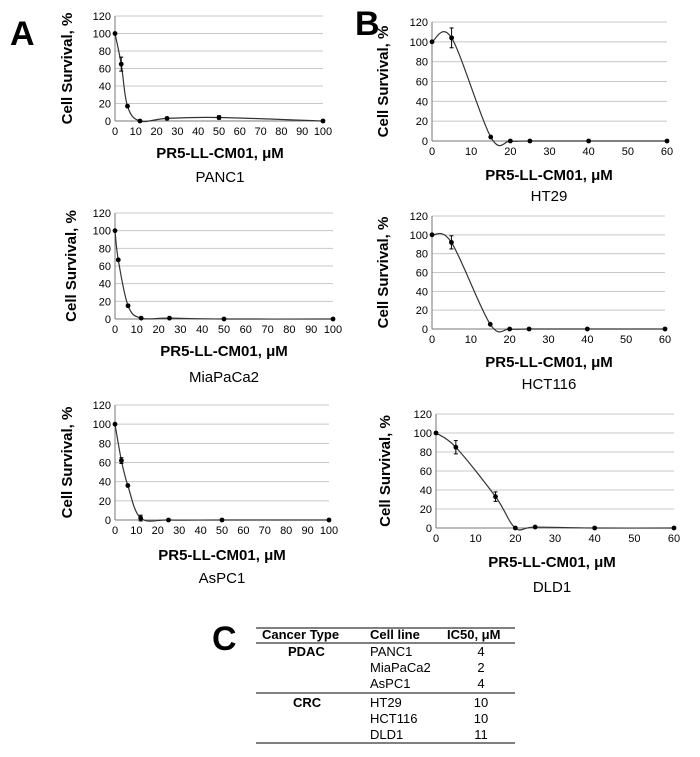 Image resolution: width=700 pixels, height=757 pixels. What do you see at coordinates (549, 196) in the screenshot?
I see `cell-line-label: HT29` at bounding box center [549, 196].